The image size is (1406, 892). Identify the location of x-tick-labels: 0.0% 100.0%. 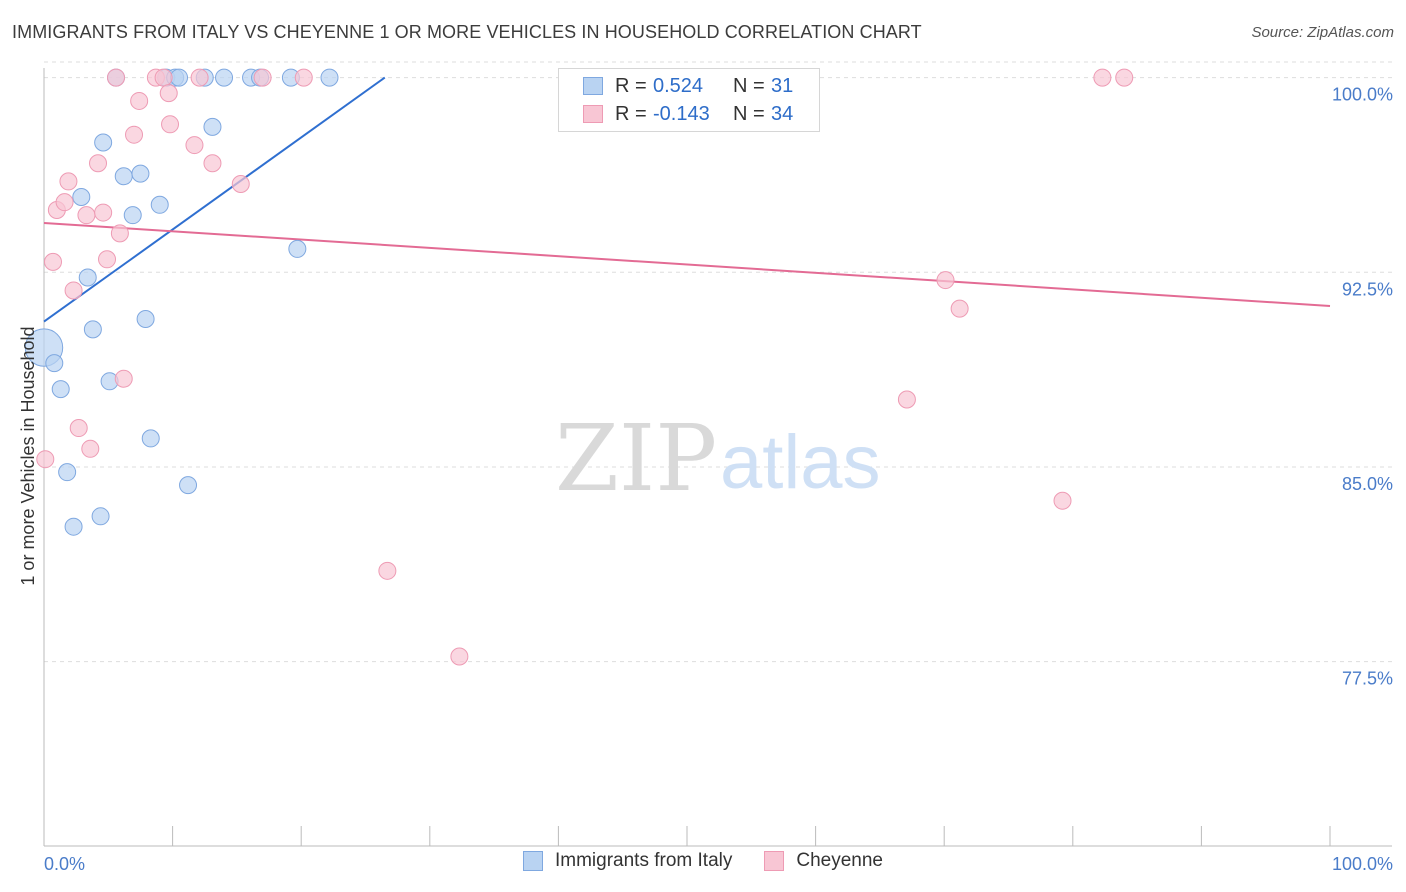
(718, 864).